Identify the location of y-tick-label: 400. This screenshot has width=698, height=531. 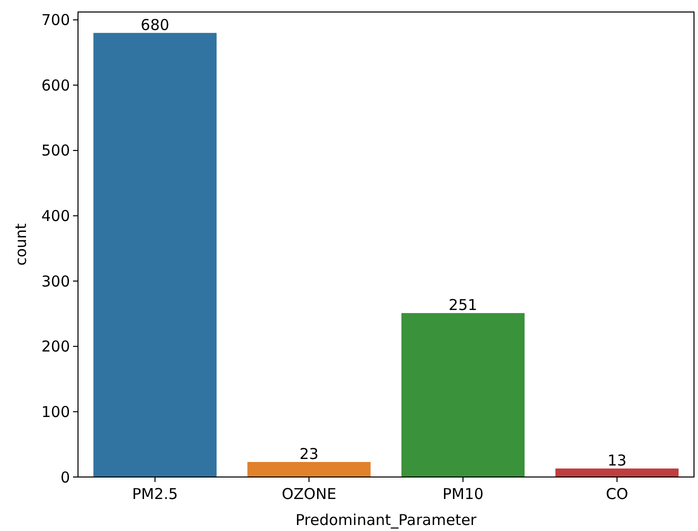
(55, 216).